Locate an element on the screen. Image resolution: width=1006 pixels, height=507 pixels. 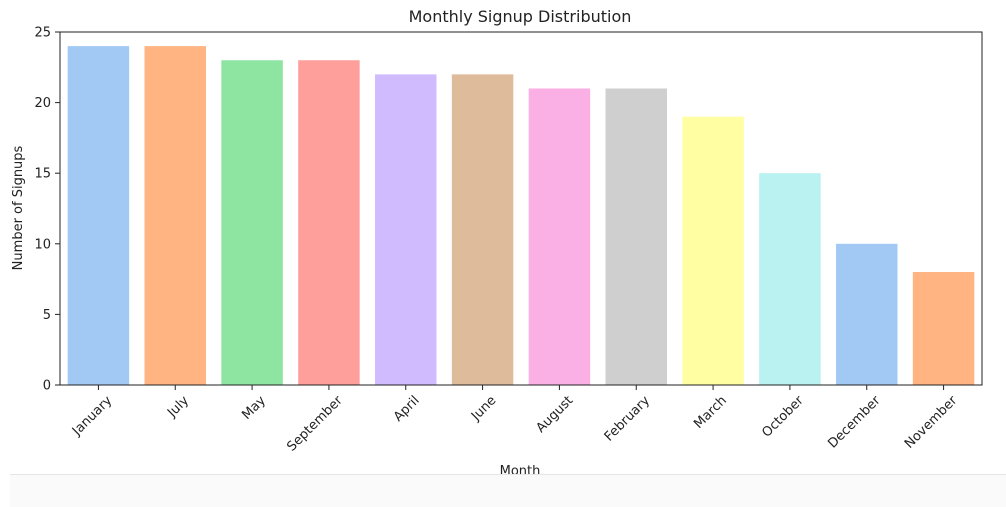
y-axis-label: Number of Signups is located at coordinates (18, 207).